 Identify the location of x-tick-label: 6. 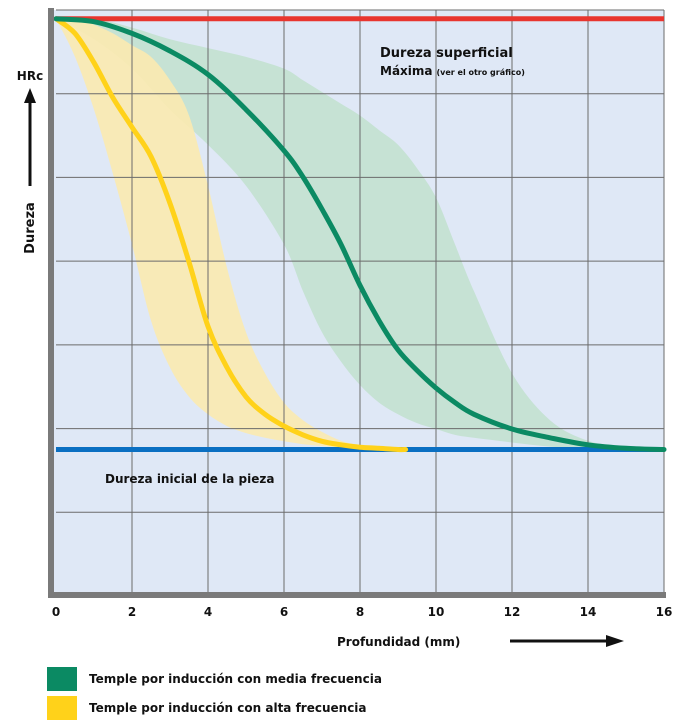
(284, 612).